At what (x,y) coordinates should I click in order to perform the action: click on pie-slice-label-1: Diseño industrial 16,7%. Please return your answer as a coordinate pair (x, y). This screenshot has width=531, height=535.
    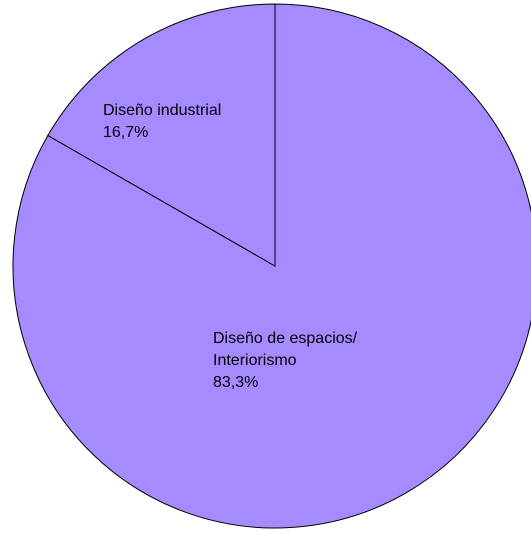
    Looking at the image, I should click on (162, 121).